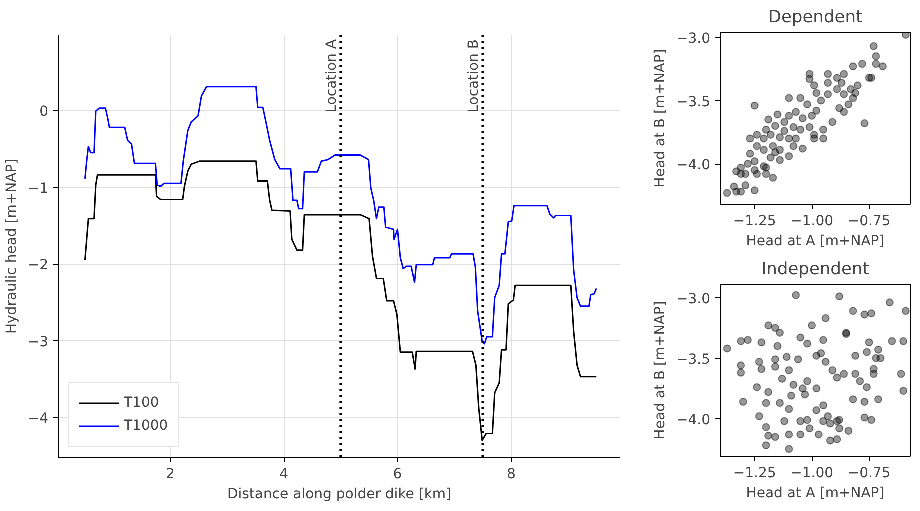 The image size is (920, 511). I want to click on y-tick-label: 0, so click(44, 112).